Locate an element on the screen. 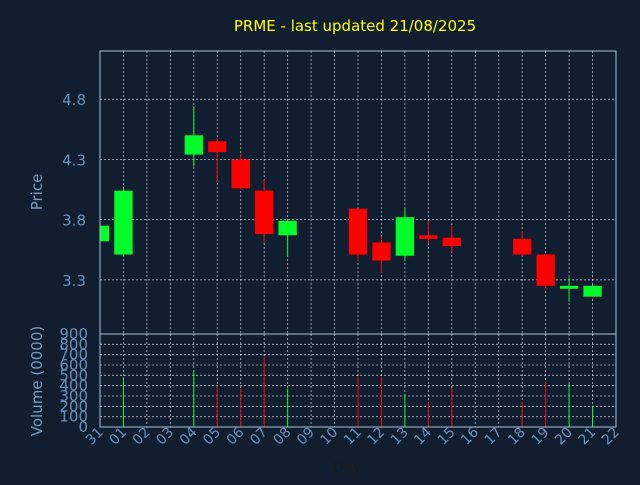  volume-tick-label: 700 is located at coordinates (73, 355).